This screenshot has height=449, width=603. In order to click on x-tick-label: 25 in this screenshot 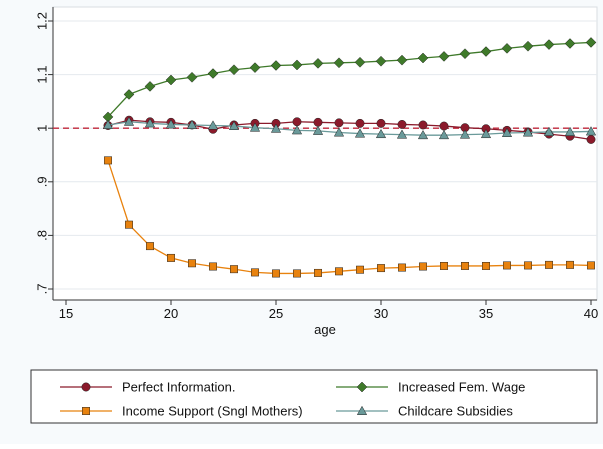, I will do `click(276, 313)`.